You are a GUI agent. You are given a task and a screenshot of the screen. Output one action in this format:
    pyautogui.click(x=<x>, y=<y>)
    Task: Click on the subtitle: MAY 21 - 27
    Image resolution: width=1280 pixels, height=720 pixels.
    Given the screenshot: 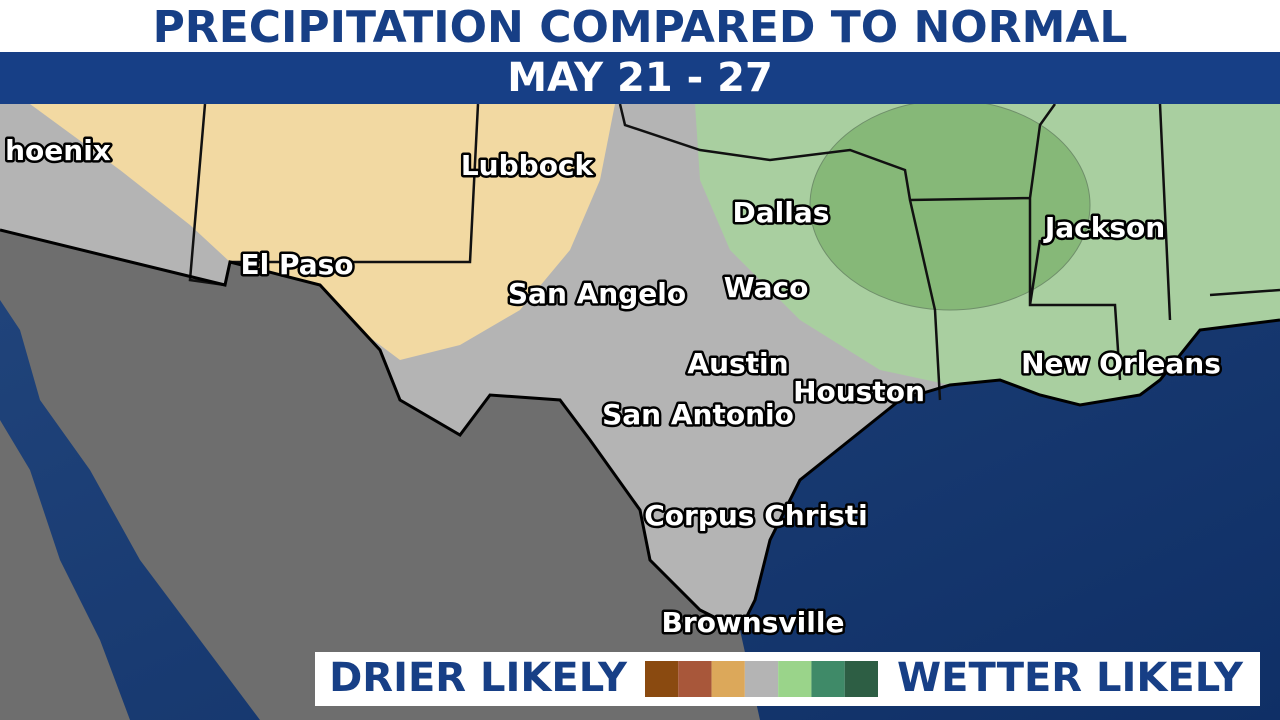 What is the action you would take?
    pyautogui.click(x=640, y=78)
    